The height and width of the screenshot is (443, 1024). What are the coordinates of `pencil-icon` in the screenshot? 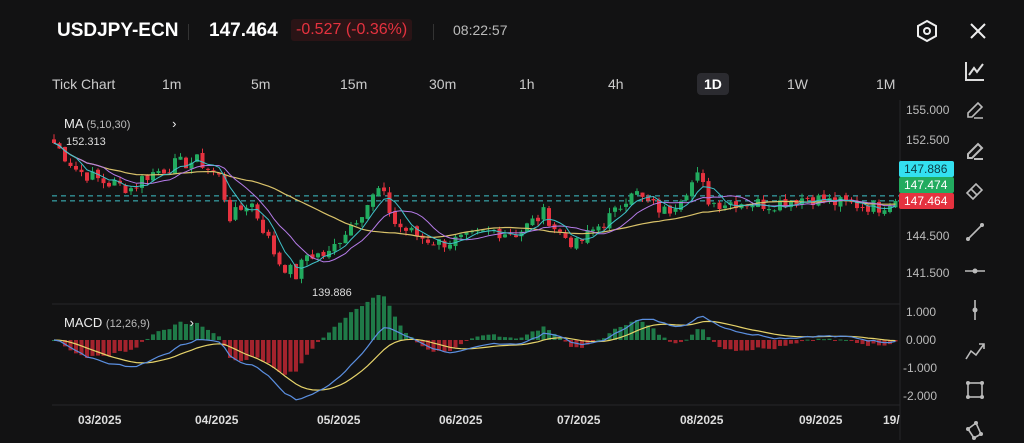 It's located at (975, 110).